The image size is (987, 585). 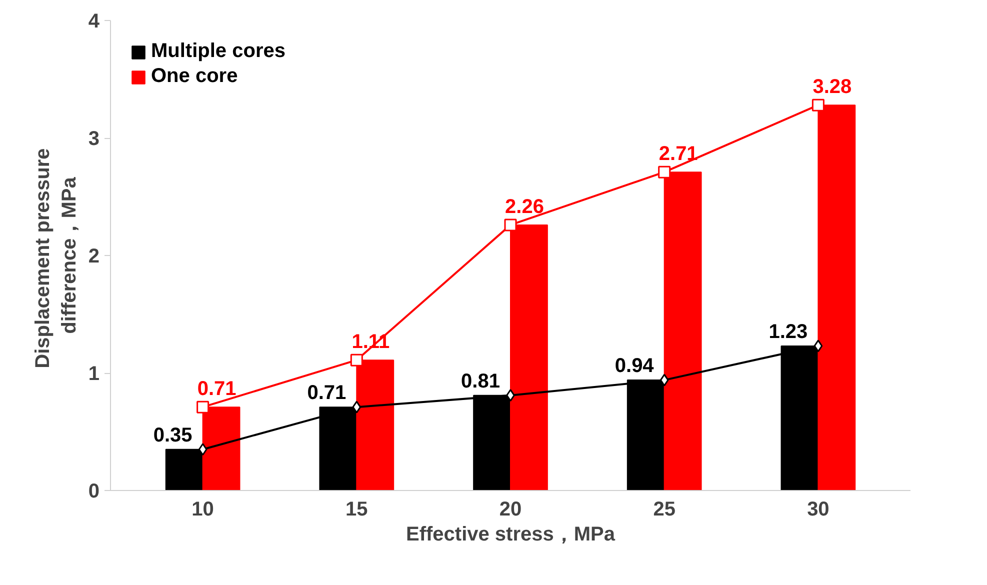 What do you see at coordinates (94, 139) in the screenshot?
I see `y-tick-label: 3` at bounding box center [94, 139].